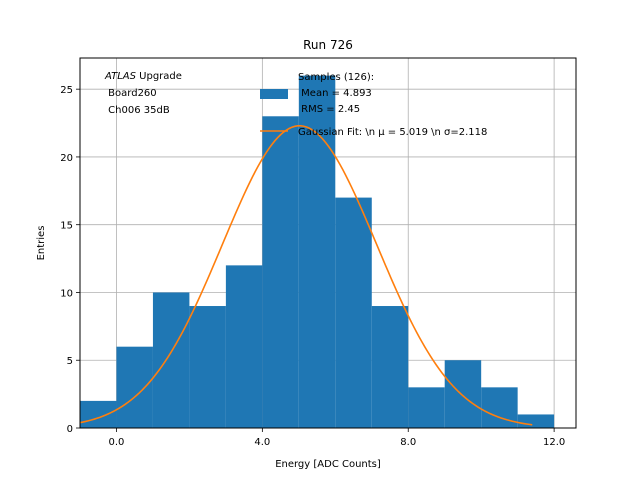  What do you see at coordinates (328, 45) in the screenshot?
I see `chart-title: Run 726` at bounding box center [328, 45].